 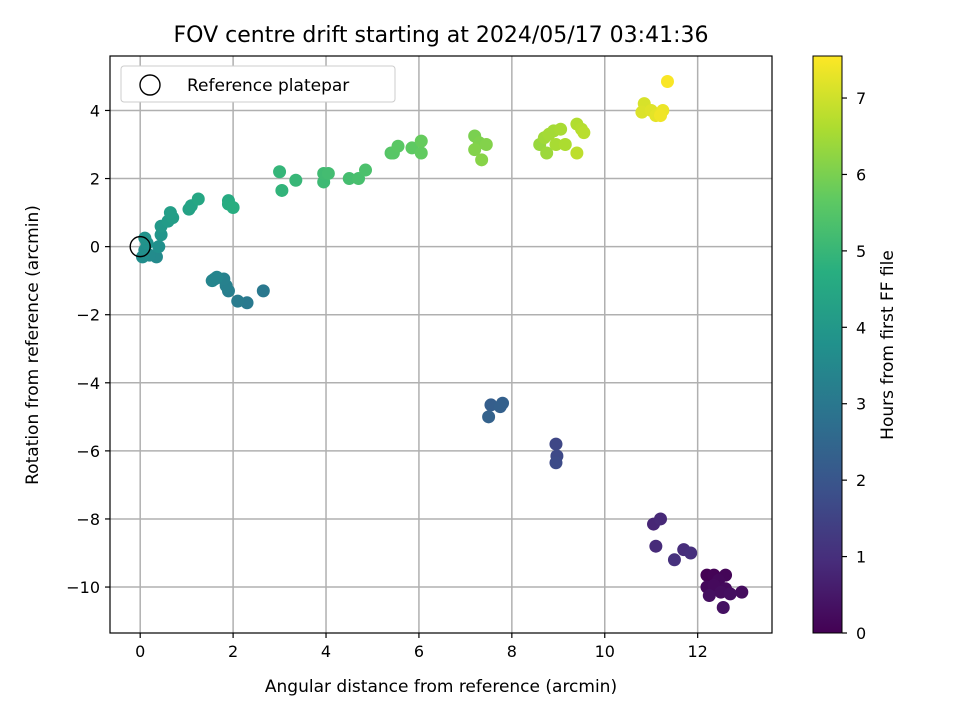 I want to click on x-tick-label: 0, so click(x=140, y=651).